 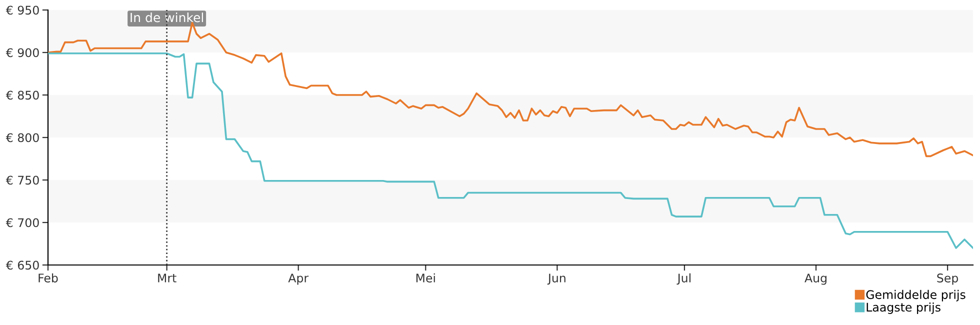 I want to click on y-tick-label: € 950, so click(x=22, y=10).